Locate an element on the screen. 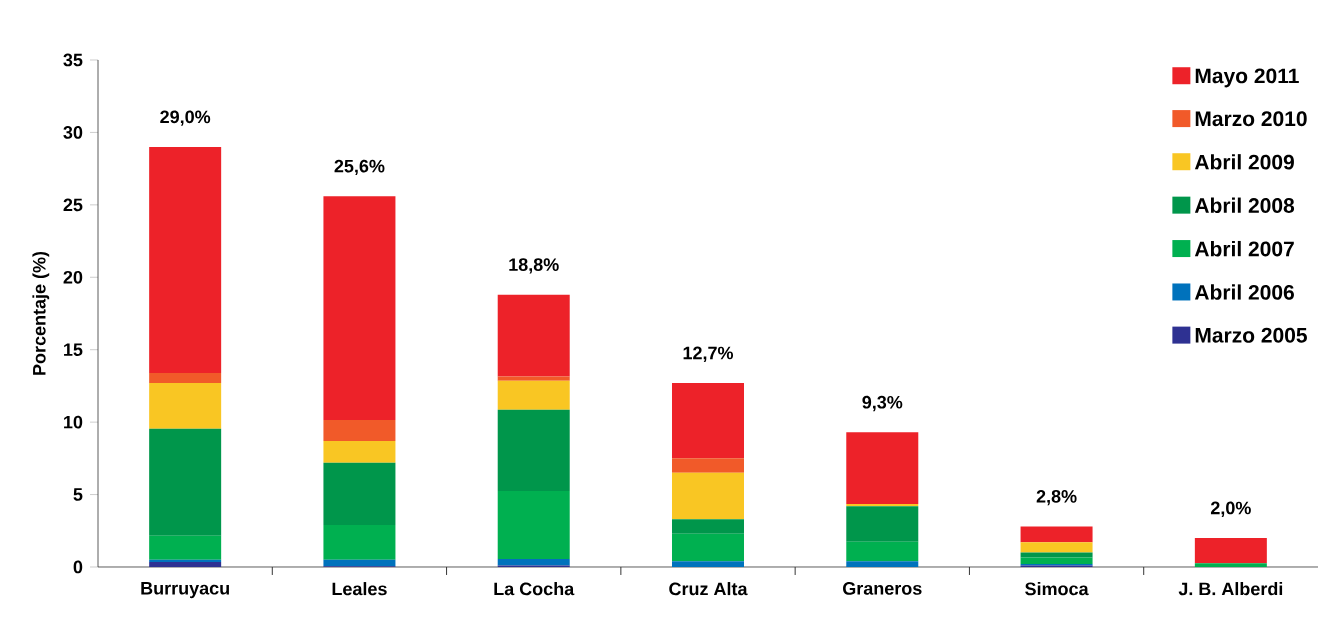  legend-label: Abril 2007 is located at coordinates (1244, 248).